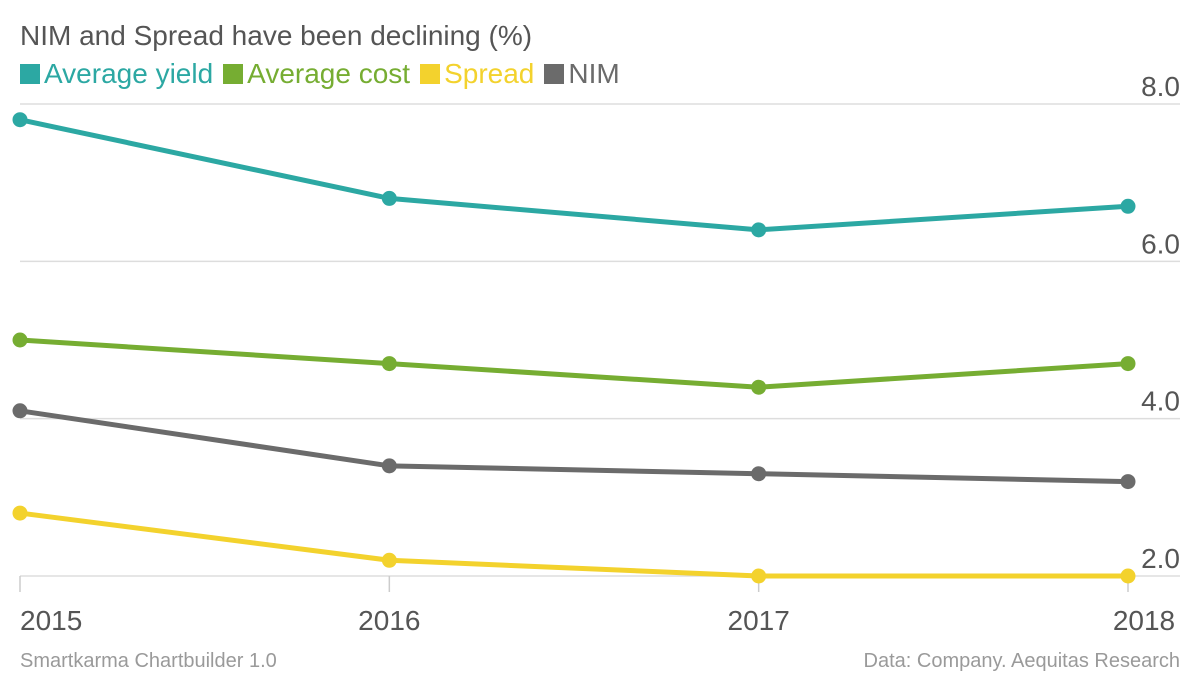  I want to click on data-point-nim-2018, so click(1128, 482).